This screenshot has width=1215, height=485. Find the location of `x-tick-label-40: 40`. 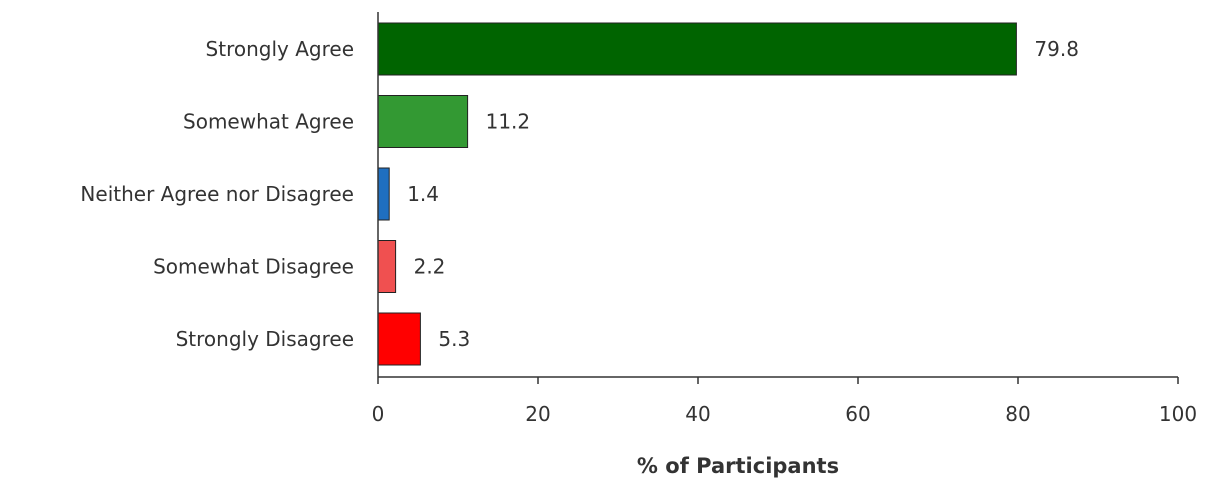

x-tick-label-40: 40 is located at coordinates (697, 414).